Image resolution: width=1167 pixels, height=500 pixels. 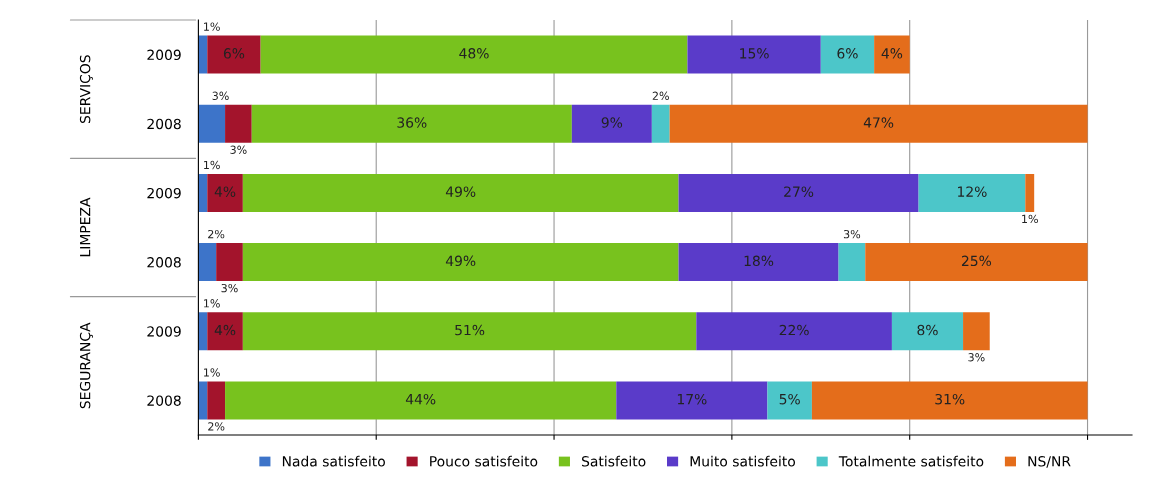 I want to click on data-label: 15%, so click(x=754, y=53).